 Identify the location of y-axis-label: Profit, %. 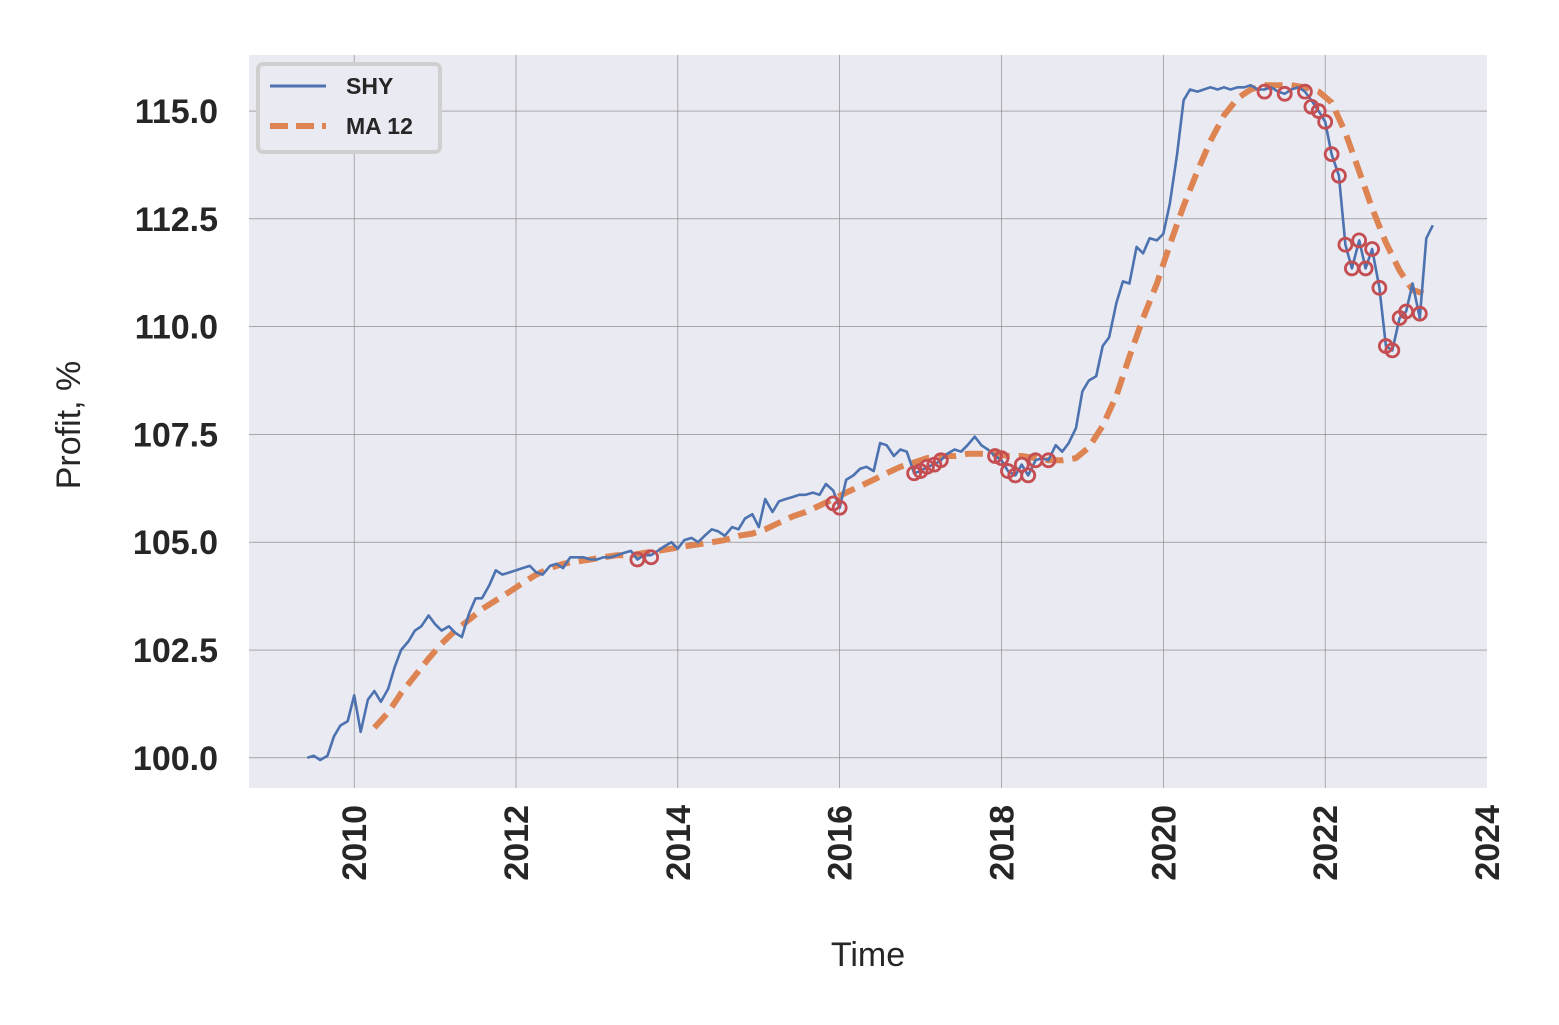
(69, 425).